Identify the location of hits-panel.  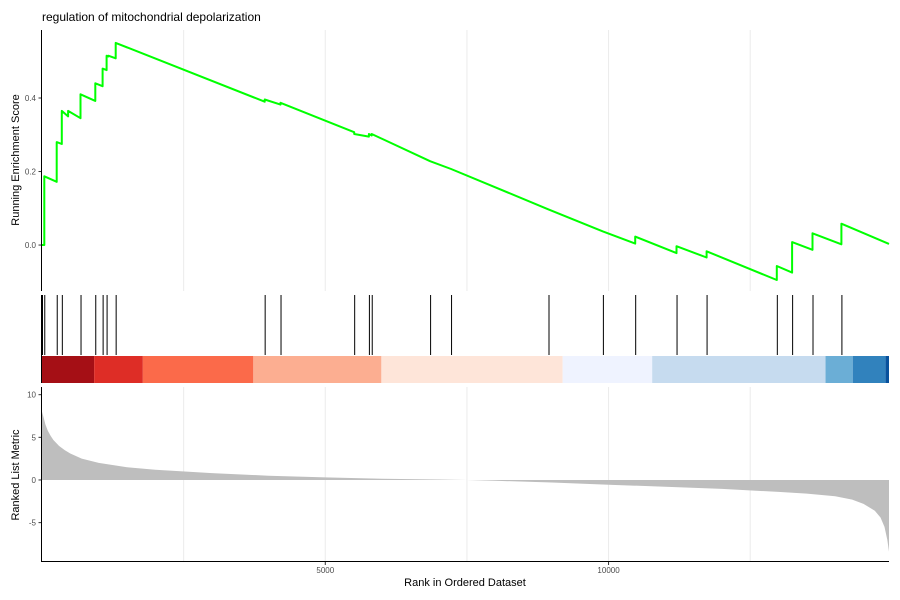
(465, 339).